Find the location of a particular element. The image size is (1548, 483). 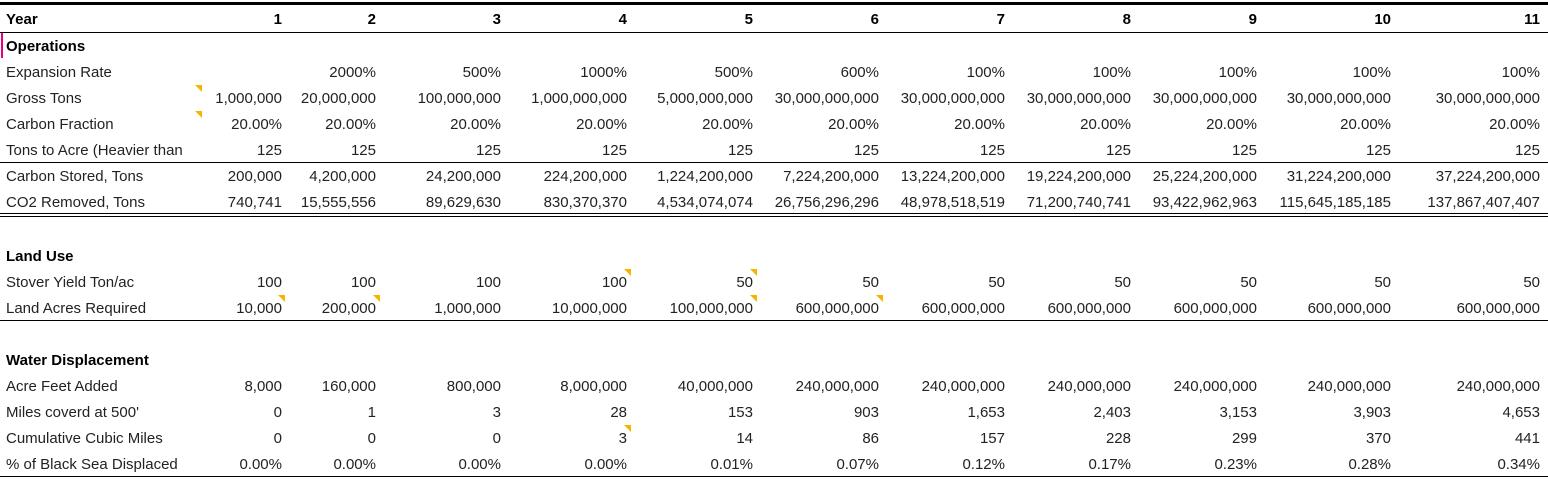

value-cell: 26,756,296,296 is located at coordinates (826, 202).